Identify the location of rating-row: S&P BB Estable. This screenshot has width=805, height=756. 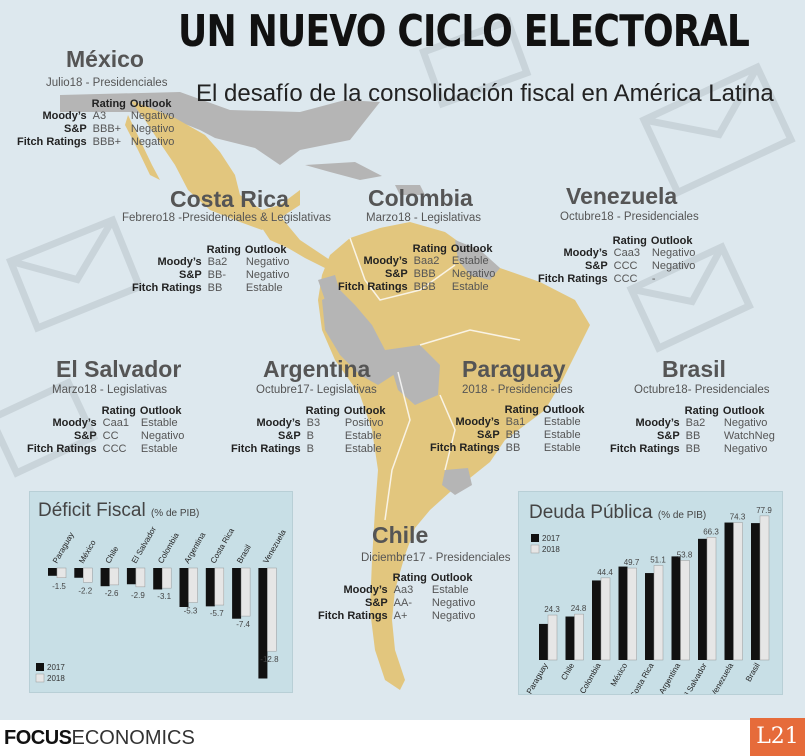
(506, 435).